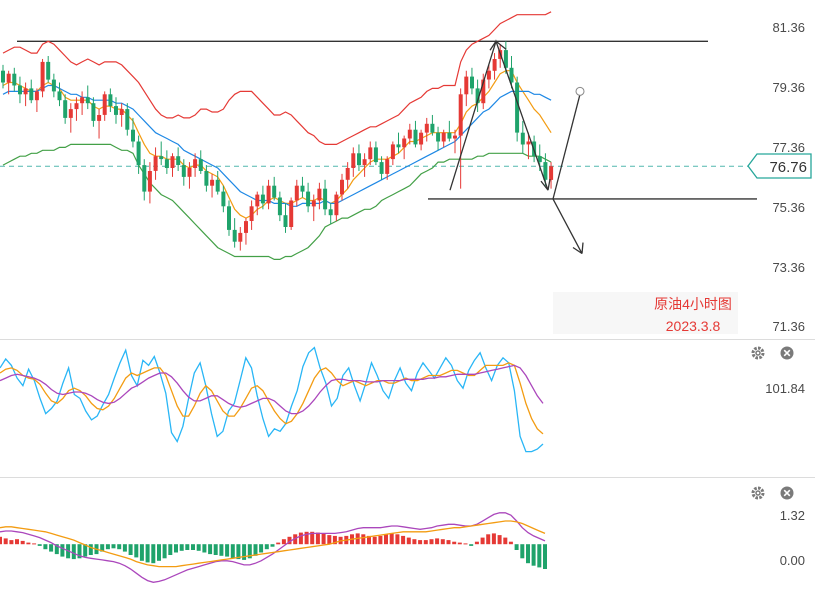 This screenshot has width=815, height=598. Describe the element at coordinates (788, 326) in the screenshot. I see `price-tick-label: 71.36` at that location.